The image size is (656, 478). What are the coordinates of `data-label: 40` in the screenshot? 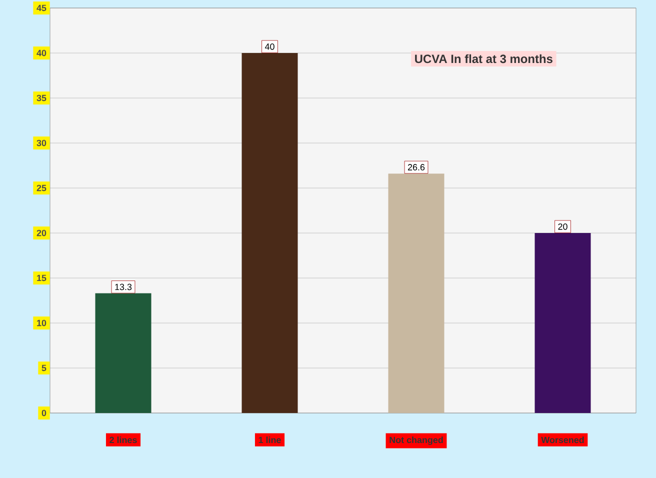 It's located at (269, 46).